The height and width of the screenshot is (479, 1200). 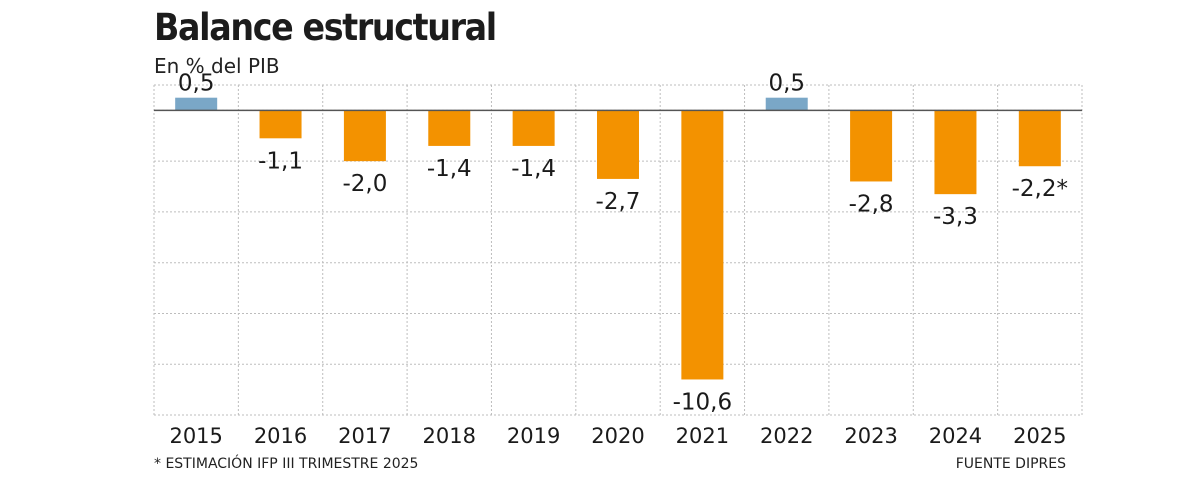 What do you see at coordinates (618, 202) in the screenshot?
I see `value-label-2020: -2,7` at bounding box center [618, 202].